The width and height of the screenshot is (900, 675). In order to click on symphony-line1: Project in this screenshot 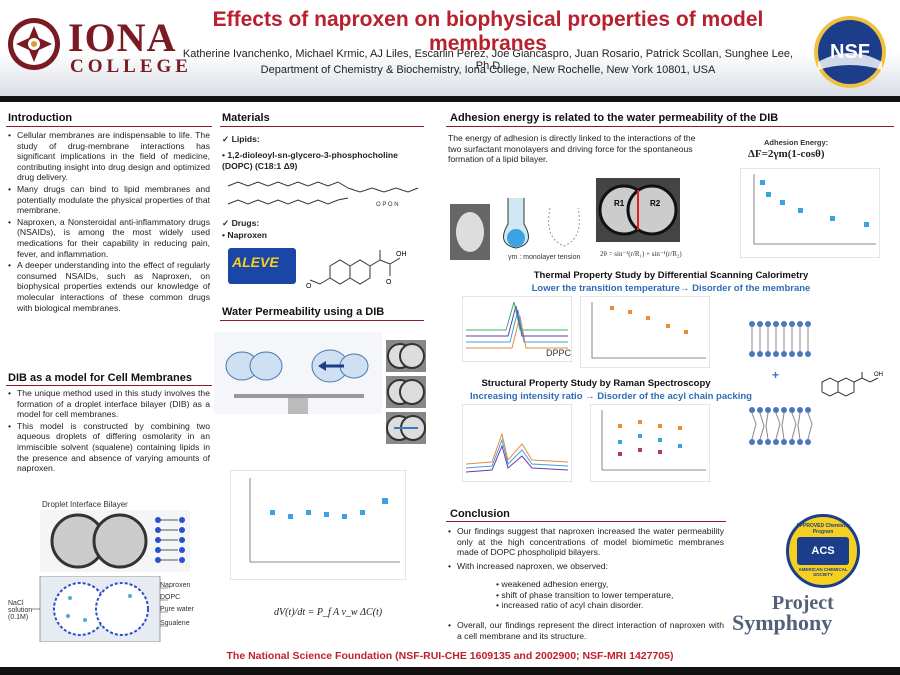, I will do `click(803, 603)`.